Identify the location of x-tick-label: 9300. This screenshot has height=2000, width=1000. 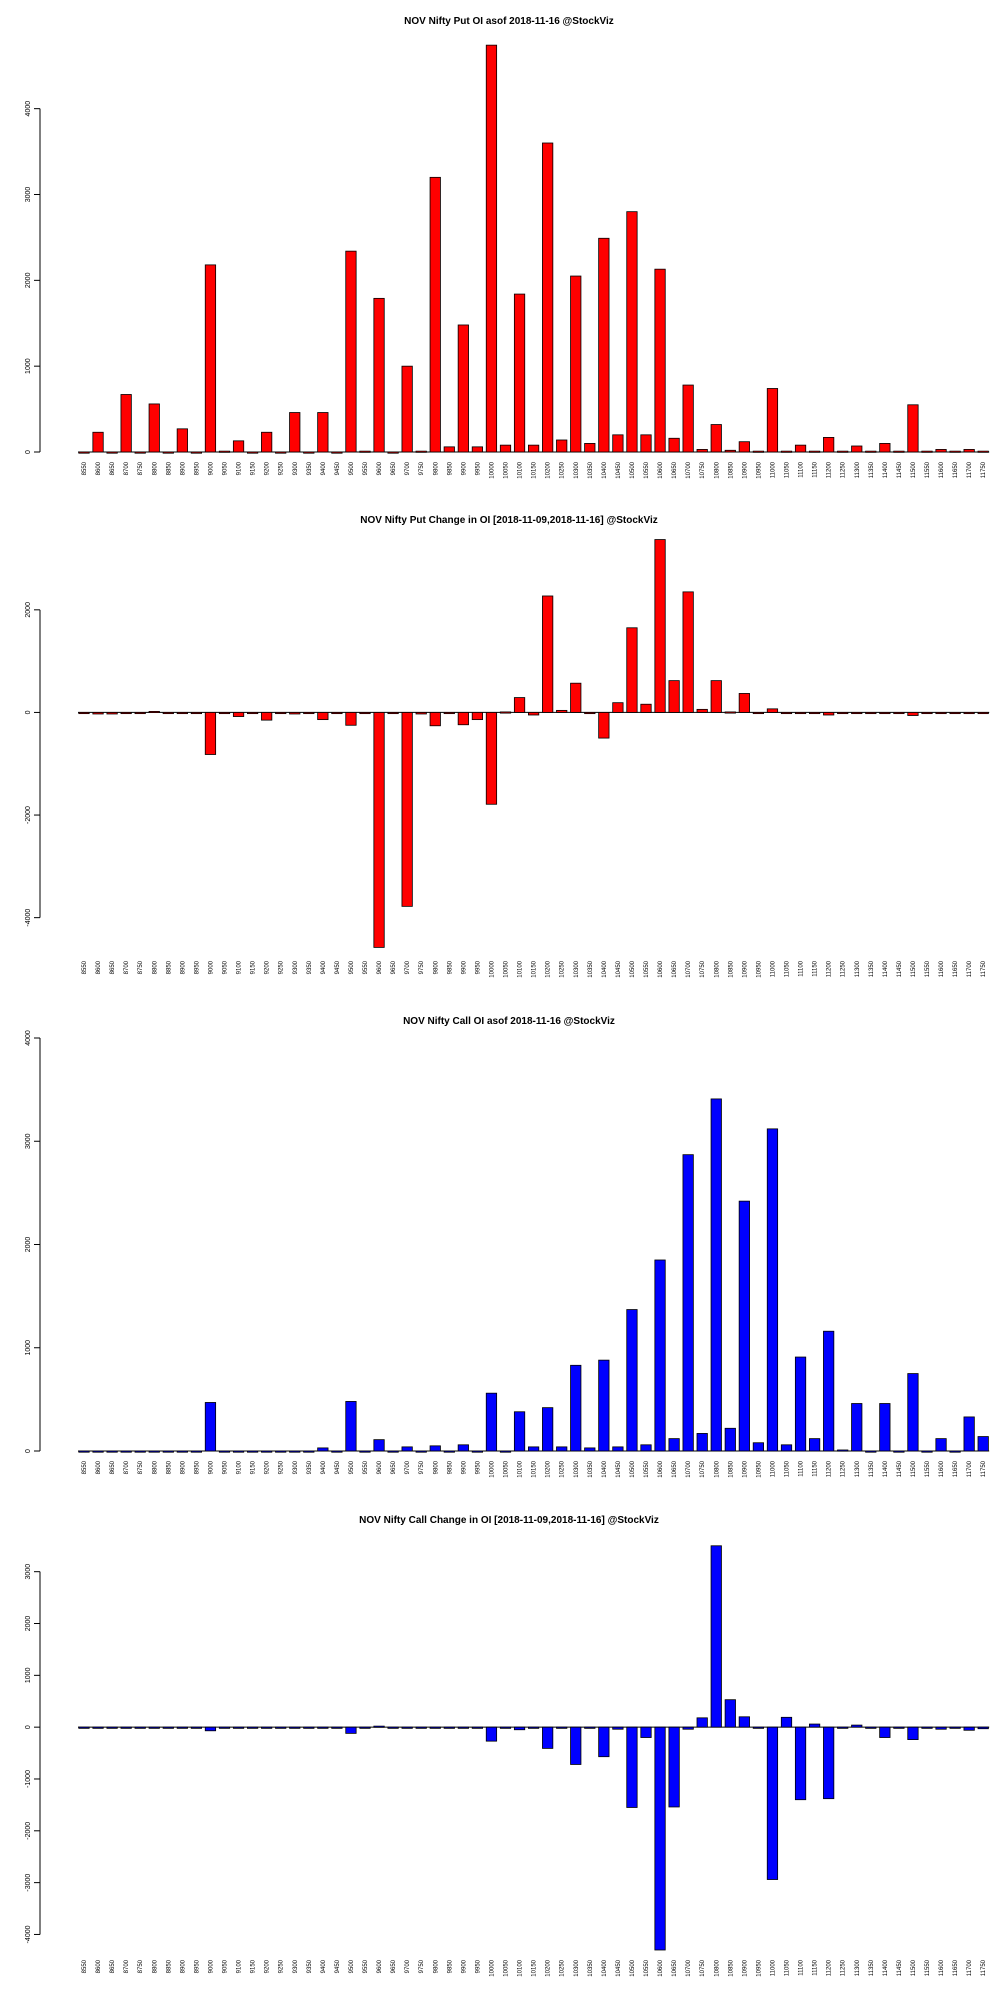
(296, 1966).